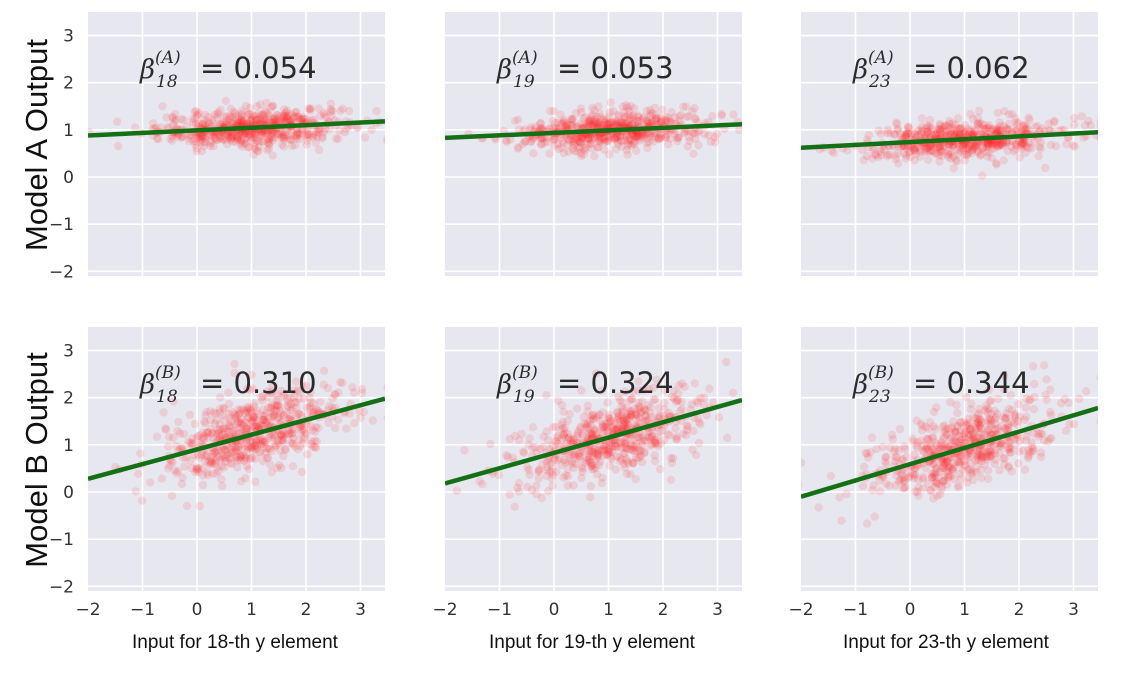 This screenshot has height=679, width=1123. I want to click on y-tick-label: 2, so click(68, 84).